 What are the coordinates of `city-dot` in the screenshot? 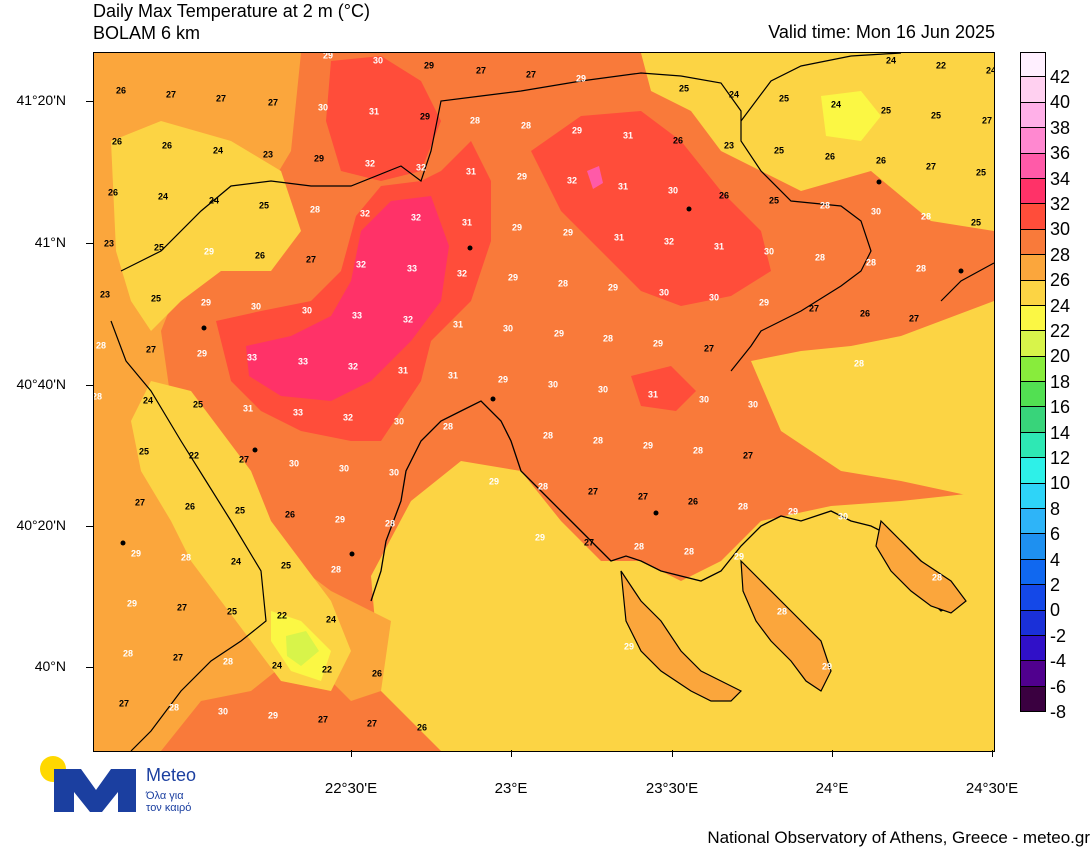 It's located at (470, 248).